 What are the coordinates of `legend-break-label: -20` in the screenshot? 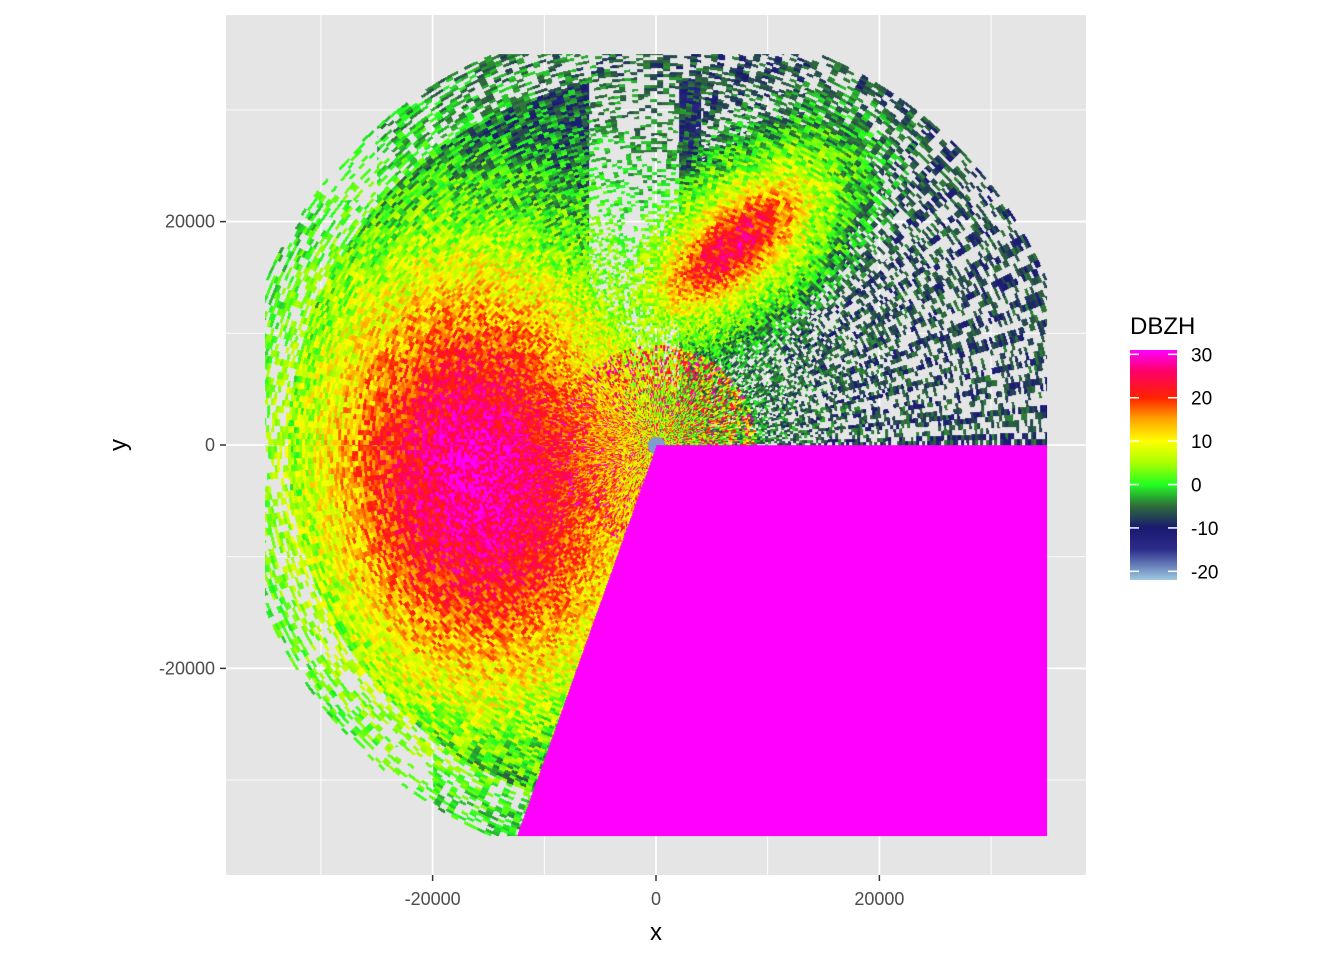 It's located at (1204, 572).